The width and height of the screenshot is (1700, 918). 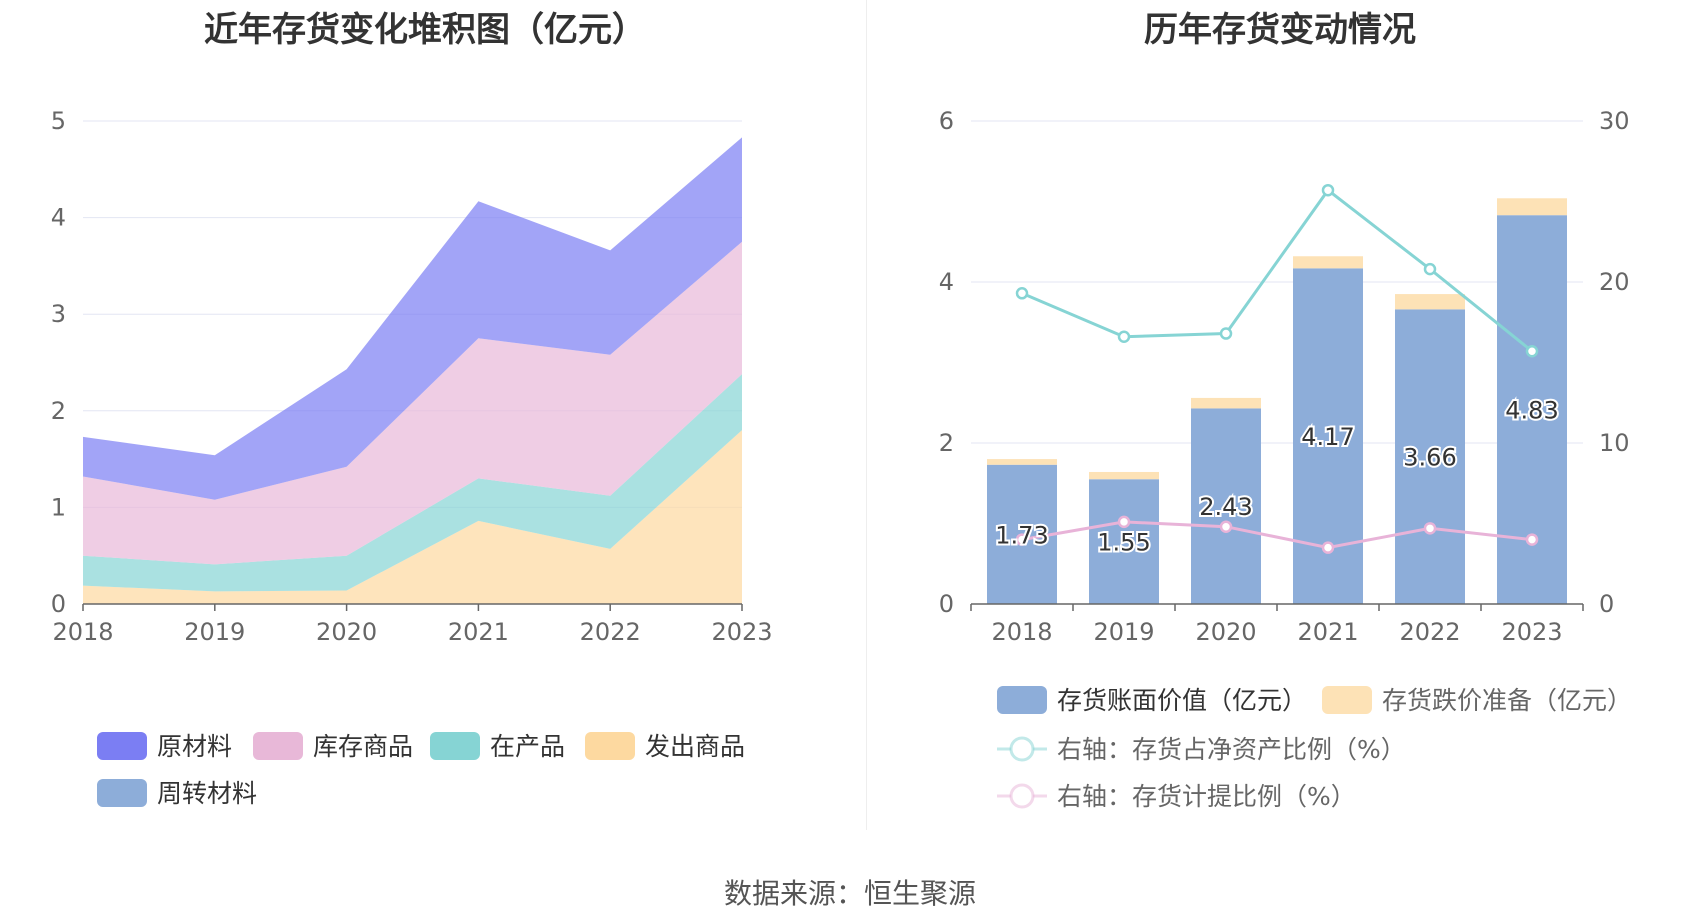 I want to click on left-x-tick-label: 2019, so click(x=214, y=632).